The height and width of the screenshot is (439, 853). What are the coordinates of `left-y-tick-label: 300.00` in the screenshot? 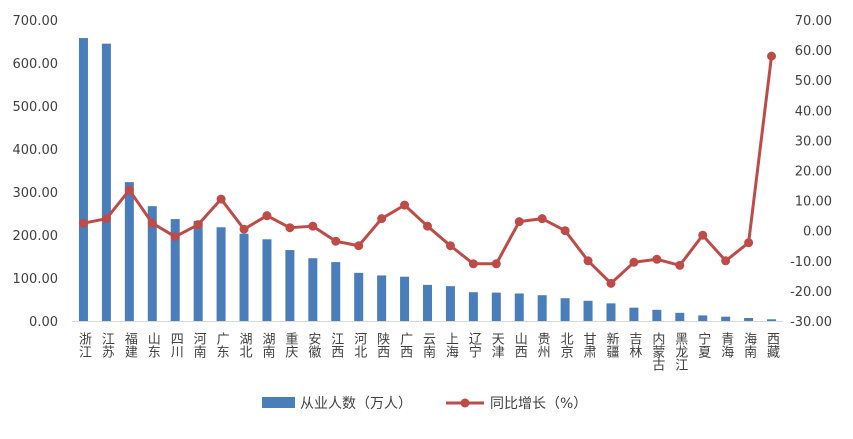 It's located at (36, 193).